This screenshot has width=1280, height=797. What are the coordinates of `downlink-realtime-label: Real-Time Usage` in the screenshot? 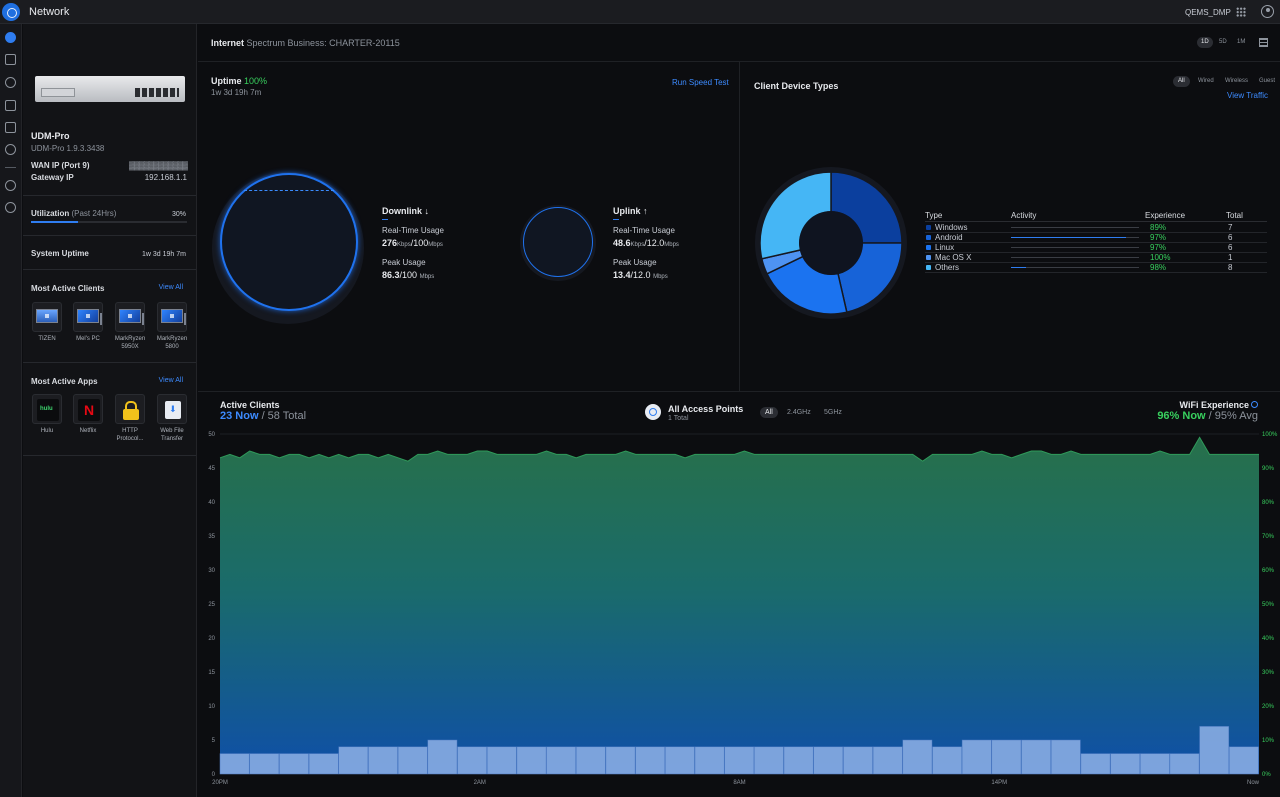 It's located at (413, 230).